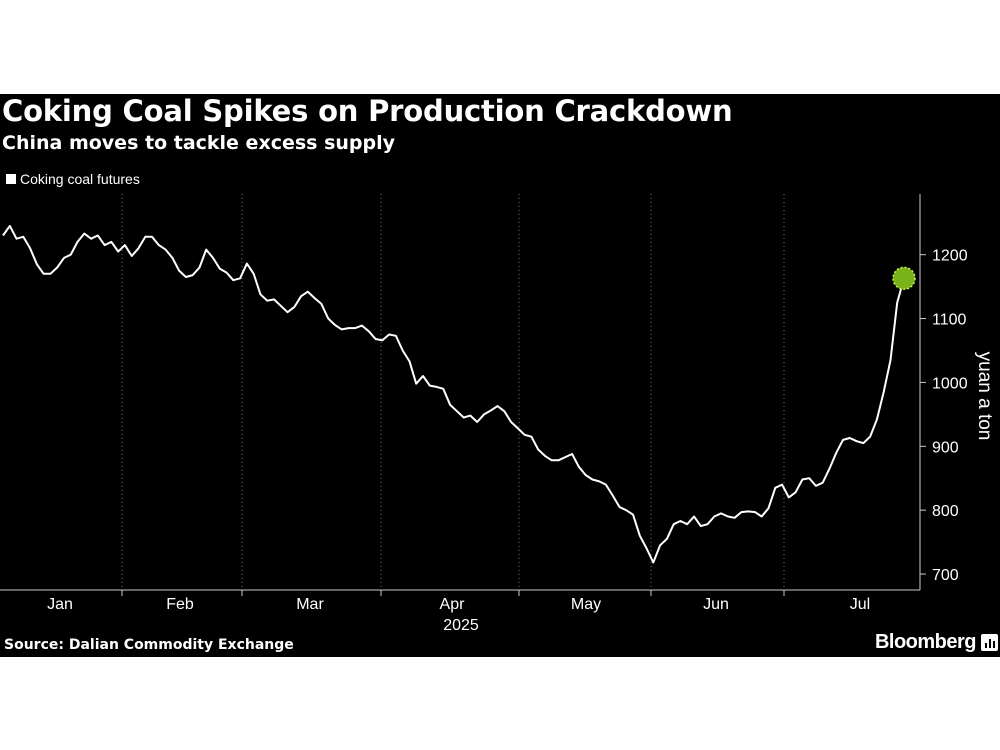 The width and height of the screenshot is (1000, 750). Describe the element at coordinates (310, 604) in the screenshot. I see `x-tick-label: Mar` at that location.